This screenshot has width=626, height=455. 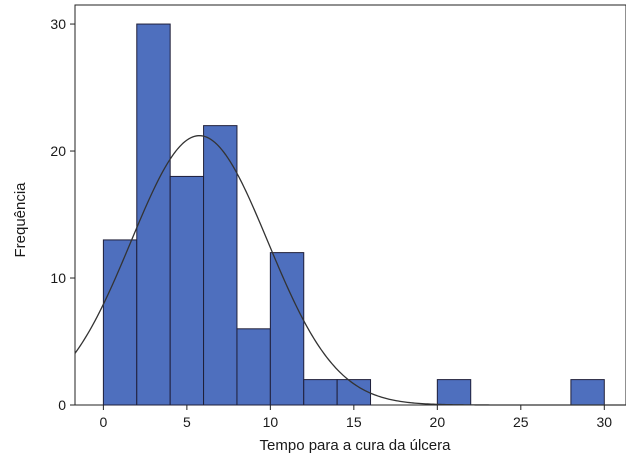 I want to click on x-tick-label-0: 0, so click(x=103, y=422).